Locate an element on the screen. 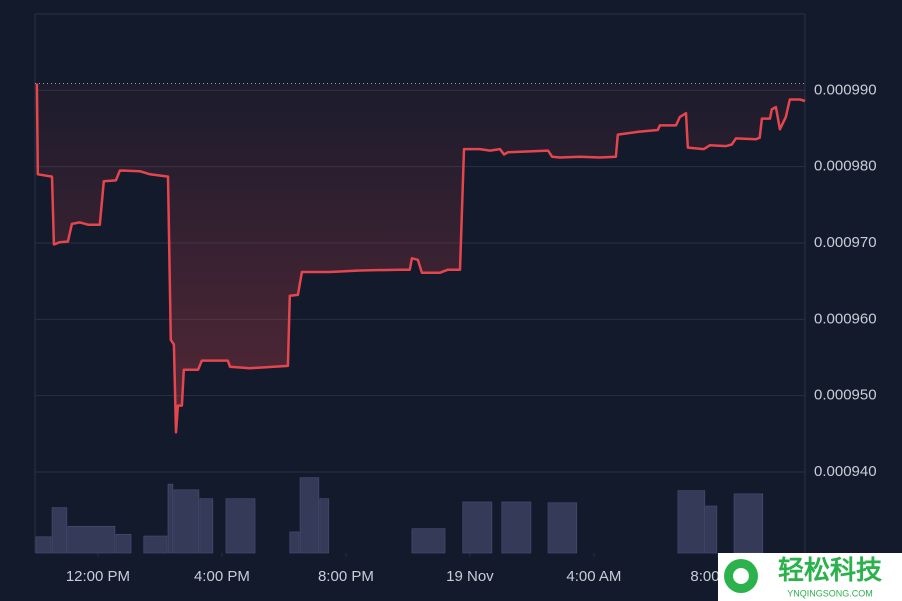 The image size is (902, 601). watermark-logo-eye is located at coordinates (741, 576).